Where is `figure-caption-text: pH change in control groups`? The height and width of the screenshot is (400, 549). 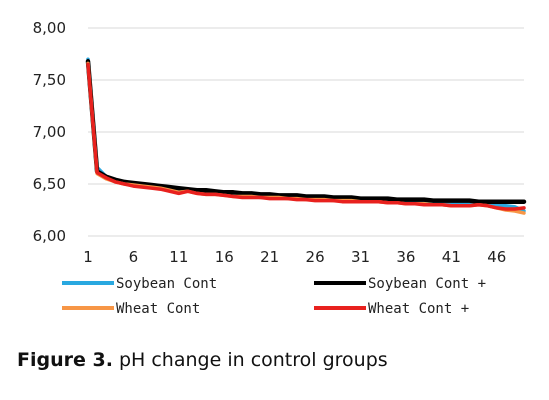 figure-caption-text: pH change in control groups is located at coordinates (250, 360).